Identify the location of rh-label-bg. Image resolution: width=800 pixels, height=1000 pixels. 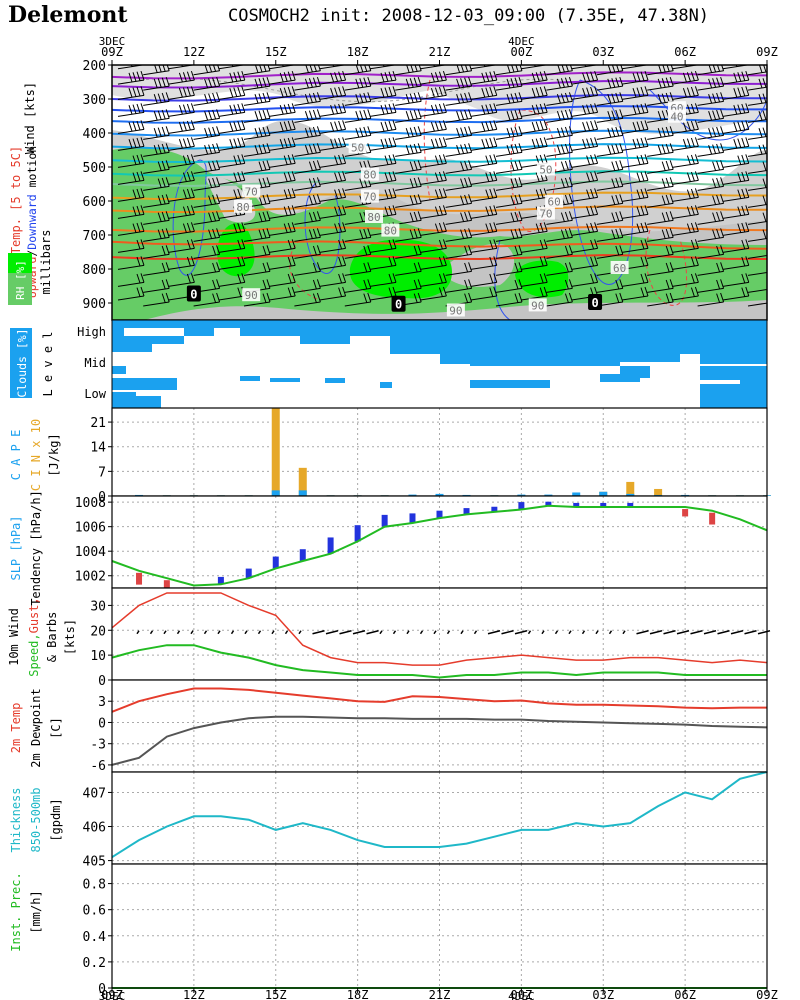
(537, 305).